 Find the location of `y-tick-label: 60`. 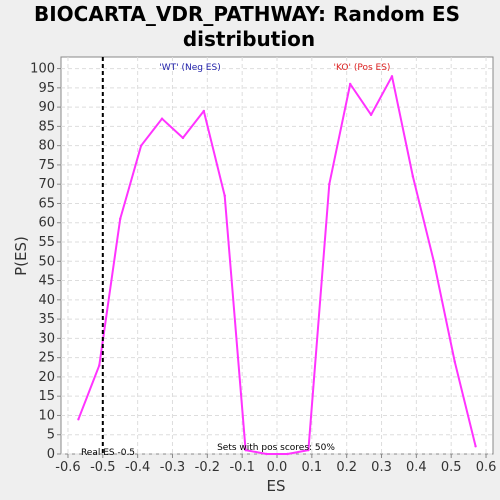

y-tick-label: 60 is located at coordinates (46, 223).